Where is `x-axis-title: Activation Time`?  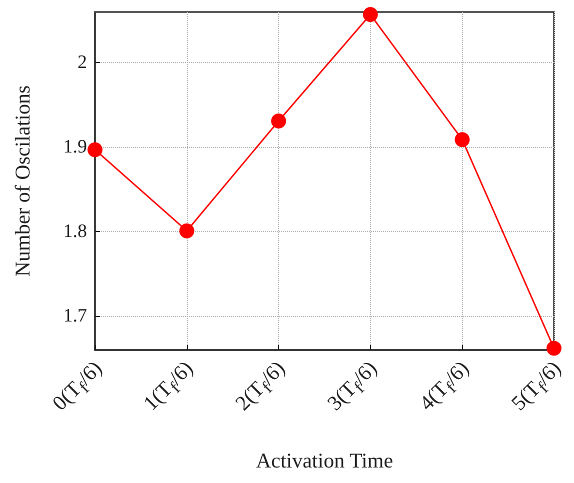
x-axis-title: Activation Time is located at coordinates (325, 460).